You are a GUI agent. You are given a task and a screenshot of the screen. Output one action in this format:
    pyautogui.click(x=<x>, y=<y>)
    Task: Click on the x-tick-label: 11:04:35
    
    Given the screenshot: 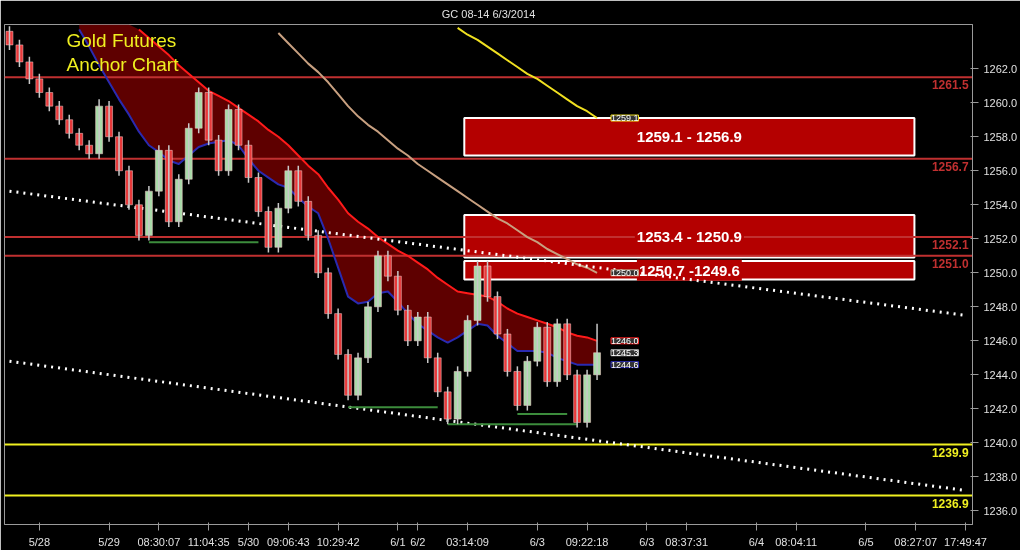 What is the action you would take?
    pyautogui.click(x=208, y=541)
    